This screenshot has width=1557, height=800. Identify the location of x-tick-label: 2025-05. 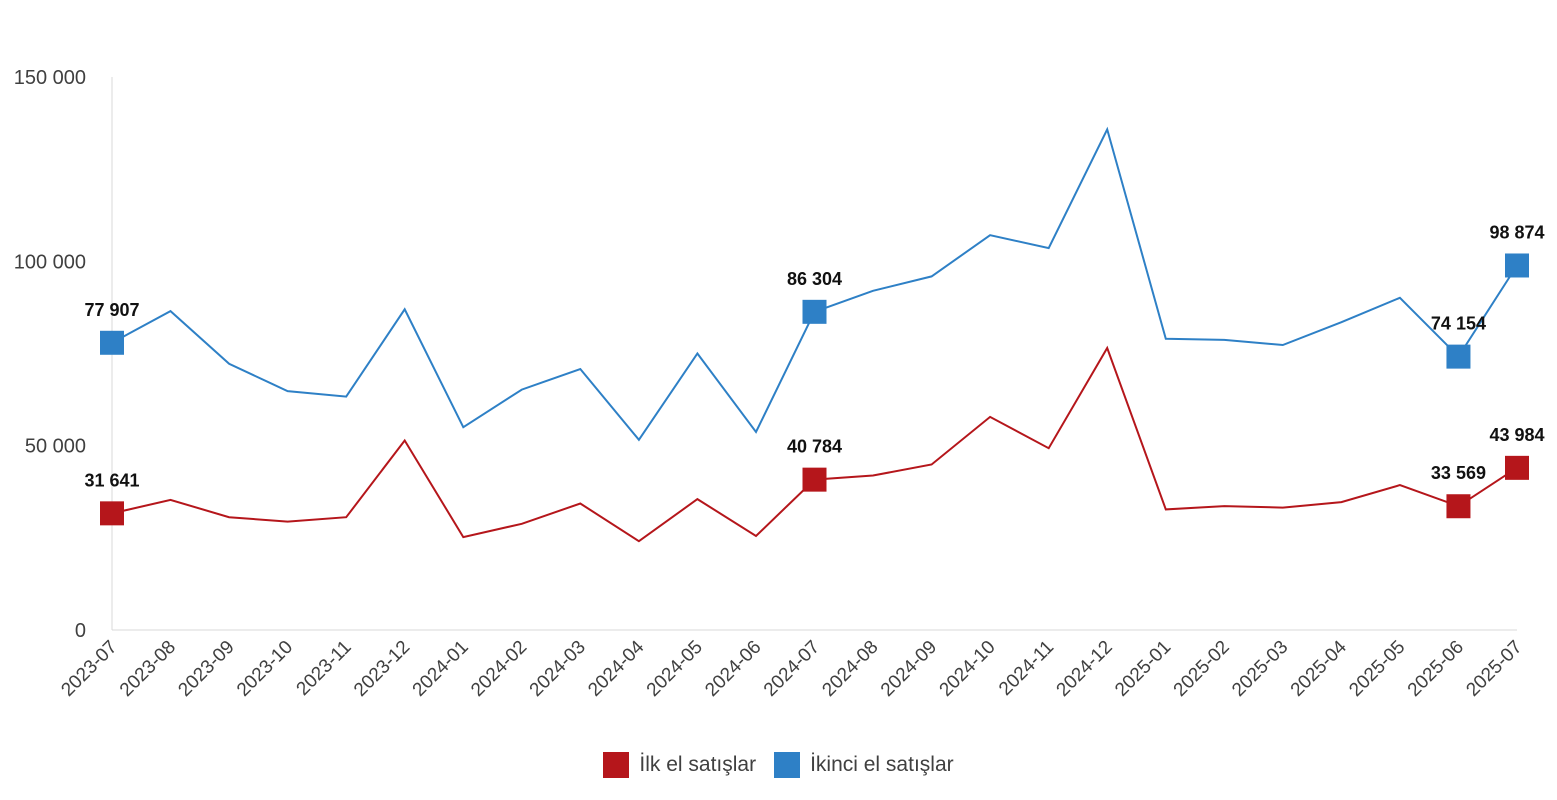
(1377, 669).